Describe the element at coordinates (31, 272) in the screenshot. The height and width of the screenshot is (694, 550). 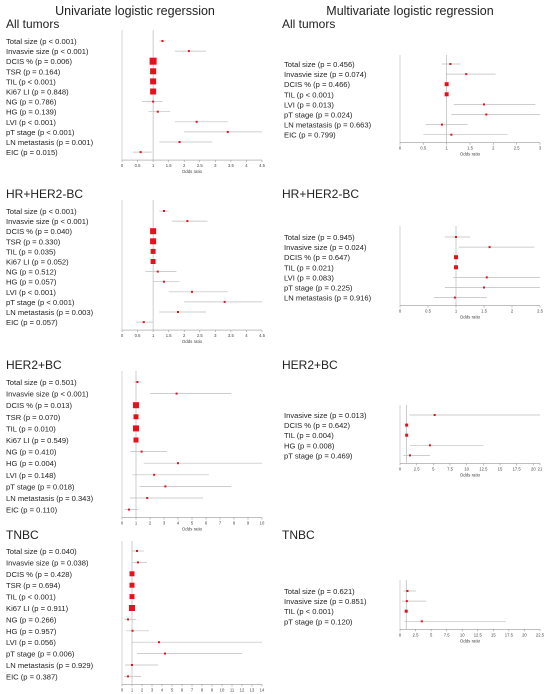
I see `row-label: NG (p = 0.512)` at that location.